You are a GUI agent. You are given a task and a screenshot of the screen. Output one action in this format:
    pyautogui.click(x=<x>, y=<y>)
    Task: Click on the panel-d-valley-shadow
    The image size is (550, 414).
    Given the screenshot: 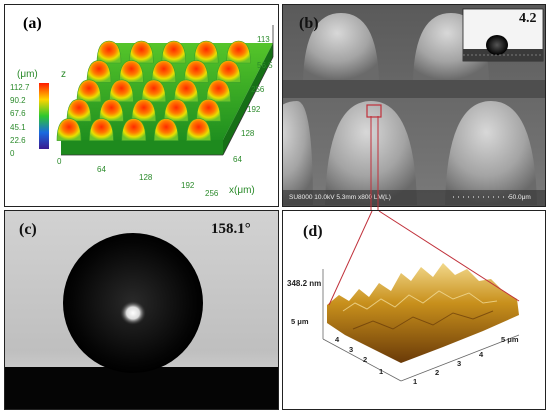 What is the action you would take?
    pyautogui.click(x=423, y=320)
    